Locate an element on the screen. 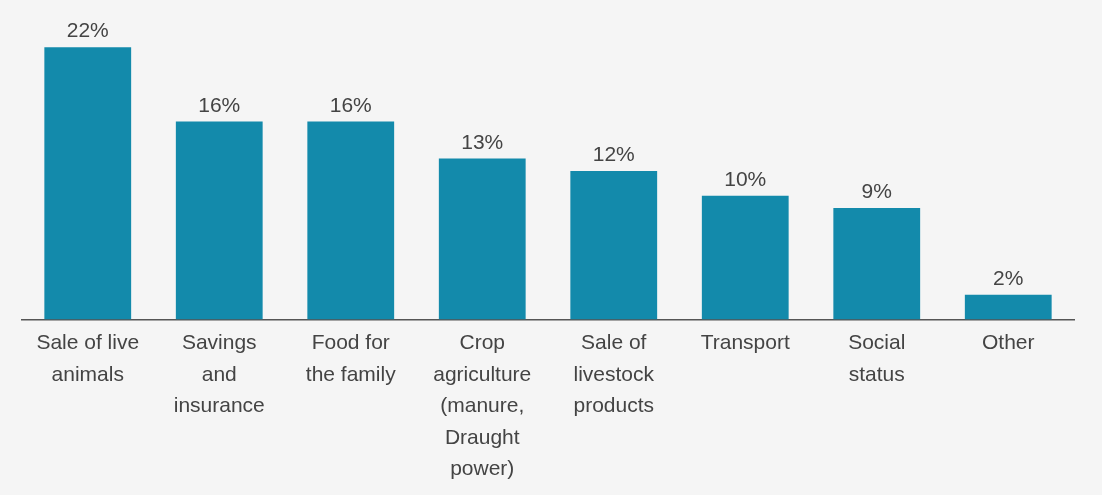 This screenshot has width=1102, height=495. x-tick-label: Crop agriculture (manure, Draught power) is located at coordinates (482, 405).